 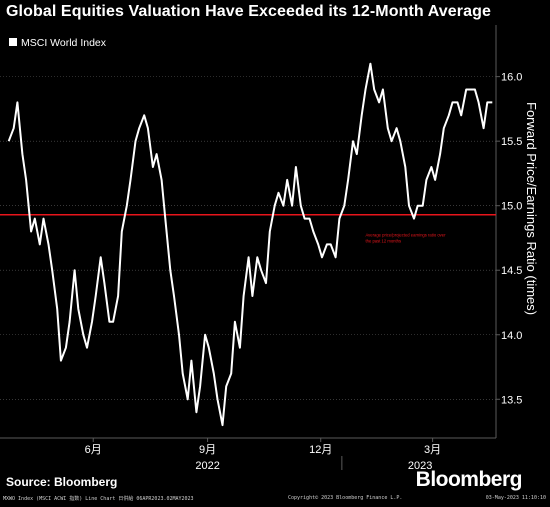 I want to click on y-tick-label: 16.0, so click(x=511, y=78).